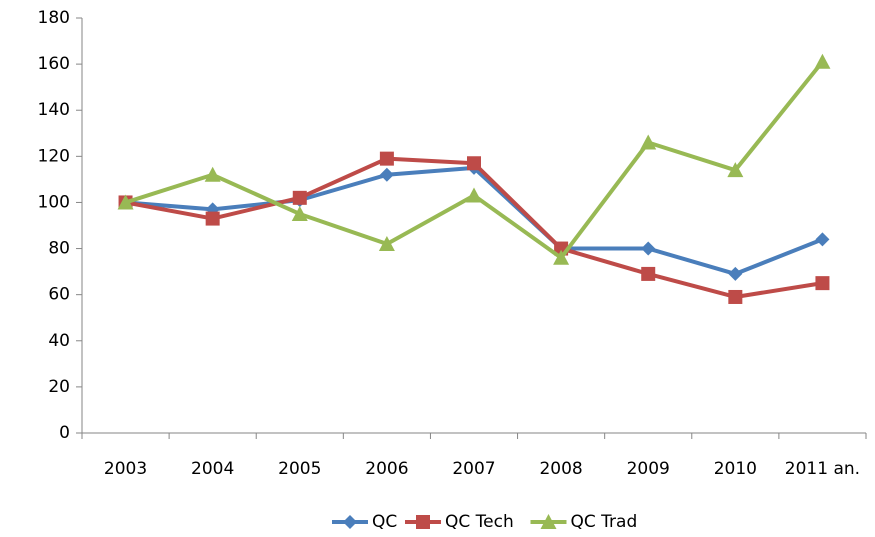 The image size is (875, 537). Describe the element at coordinates (54, 110) in the screenshot. I see `y-tick-label: 140` at that location.